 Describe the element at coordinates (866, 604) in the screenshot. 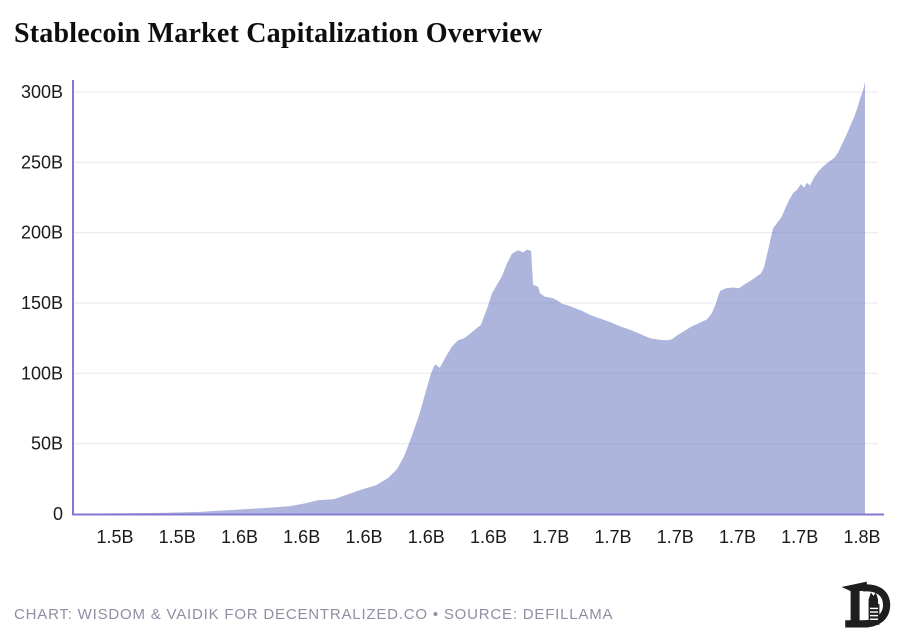

I see `decentralized-llama-d-logo-icon` at that location.